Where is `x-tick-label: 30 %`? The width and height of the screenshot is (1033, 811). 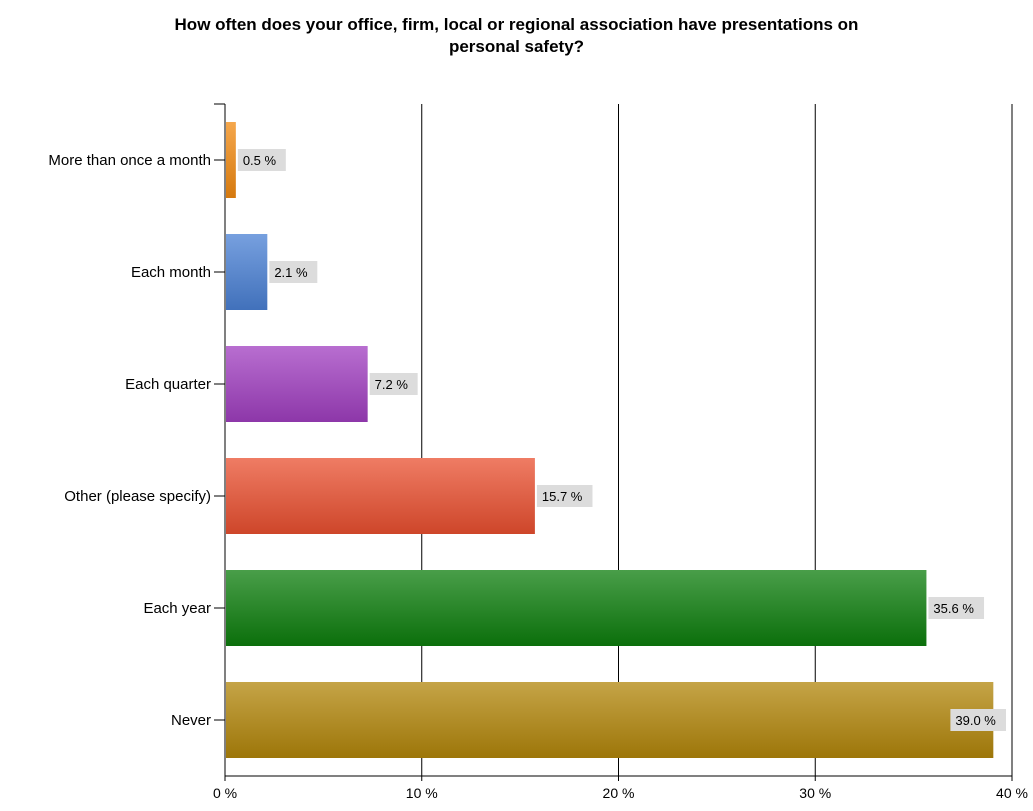
x-tick-label: 30 % is located at coordinates (815, 793).